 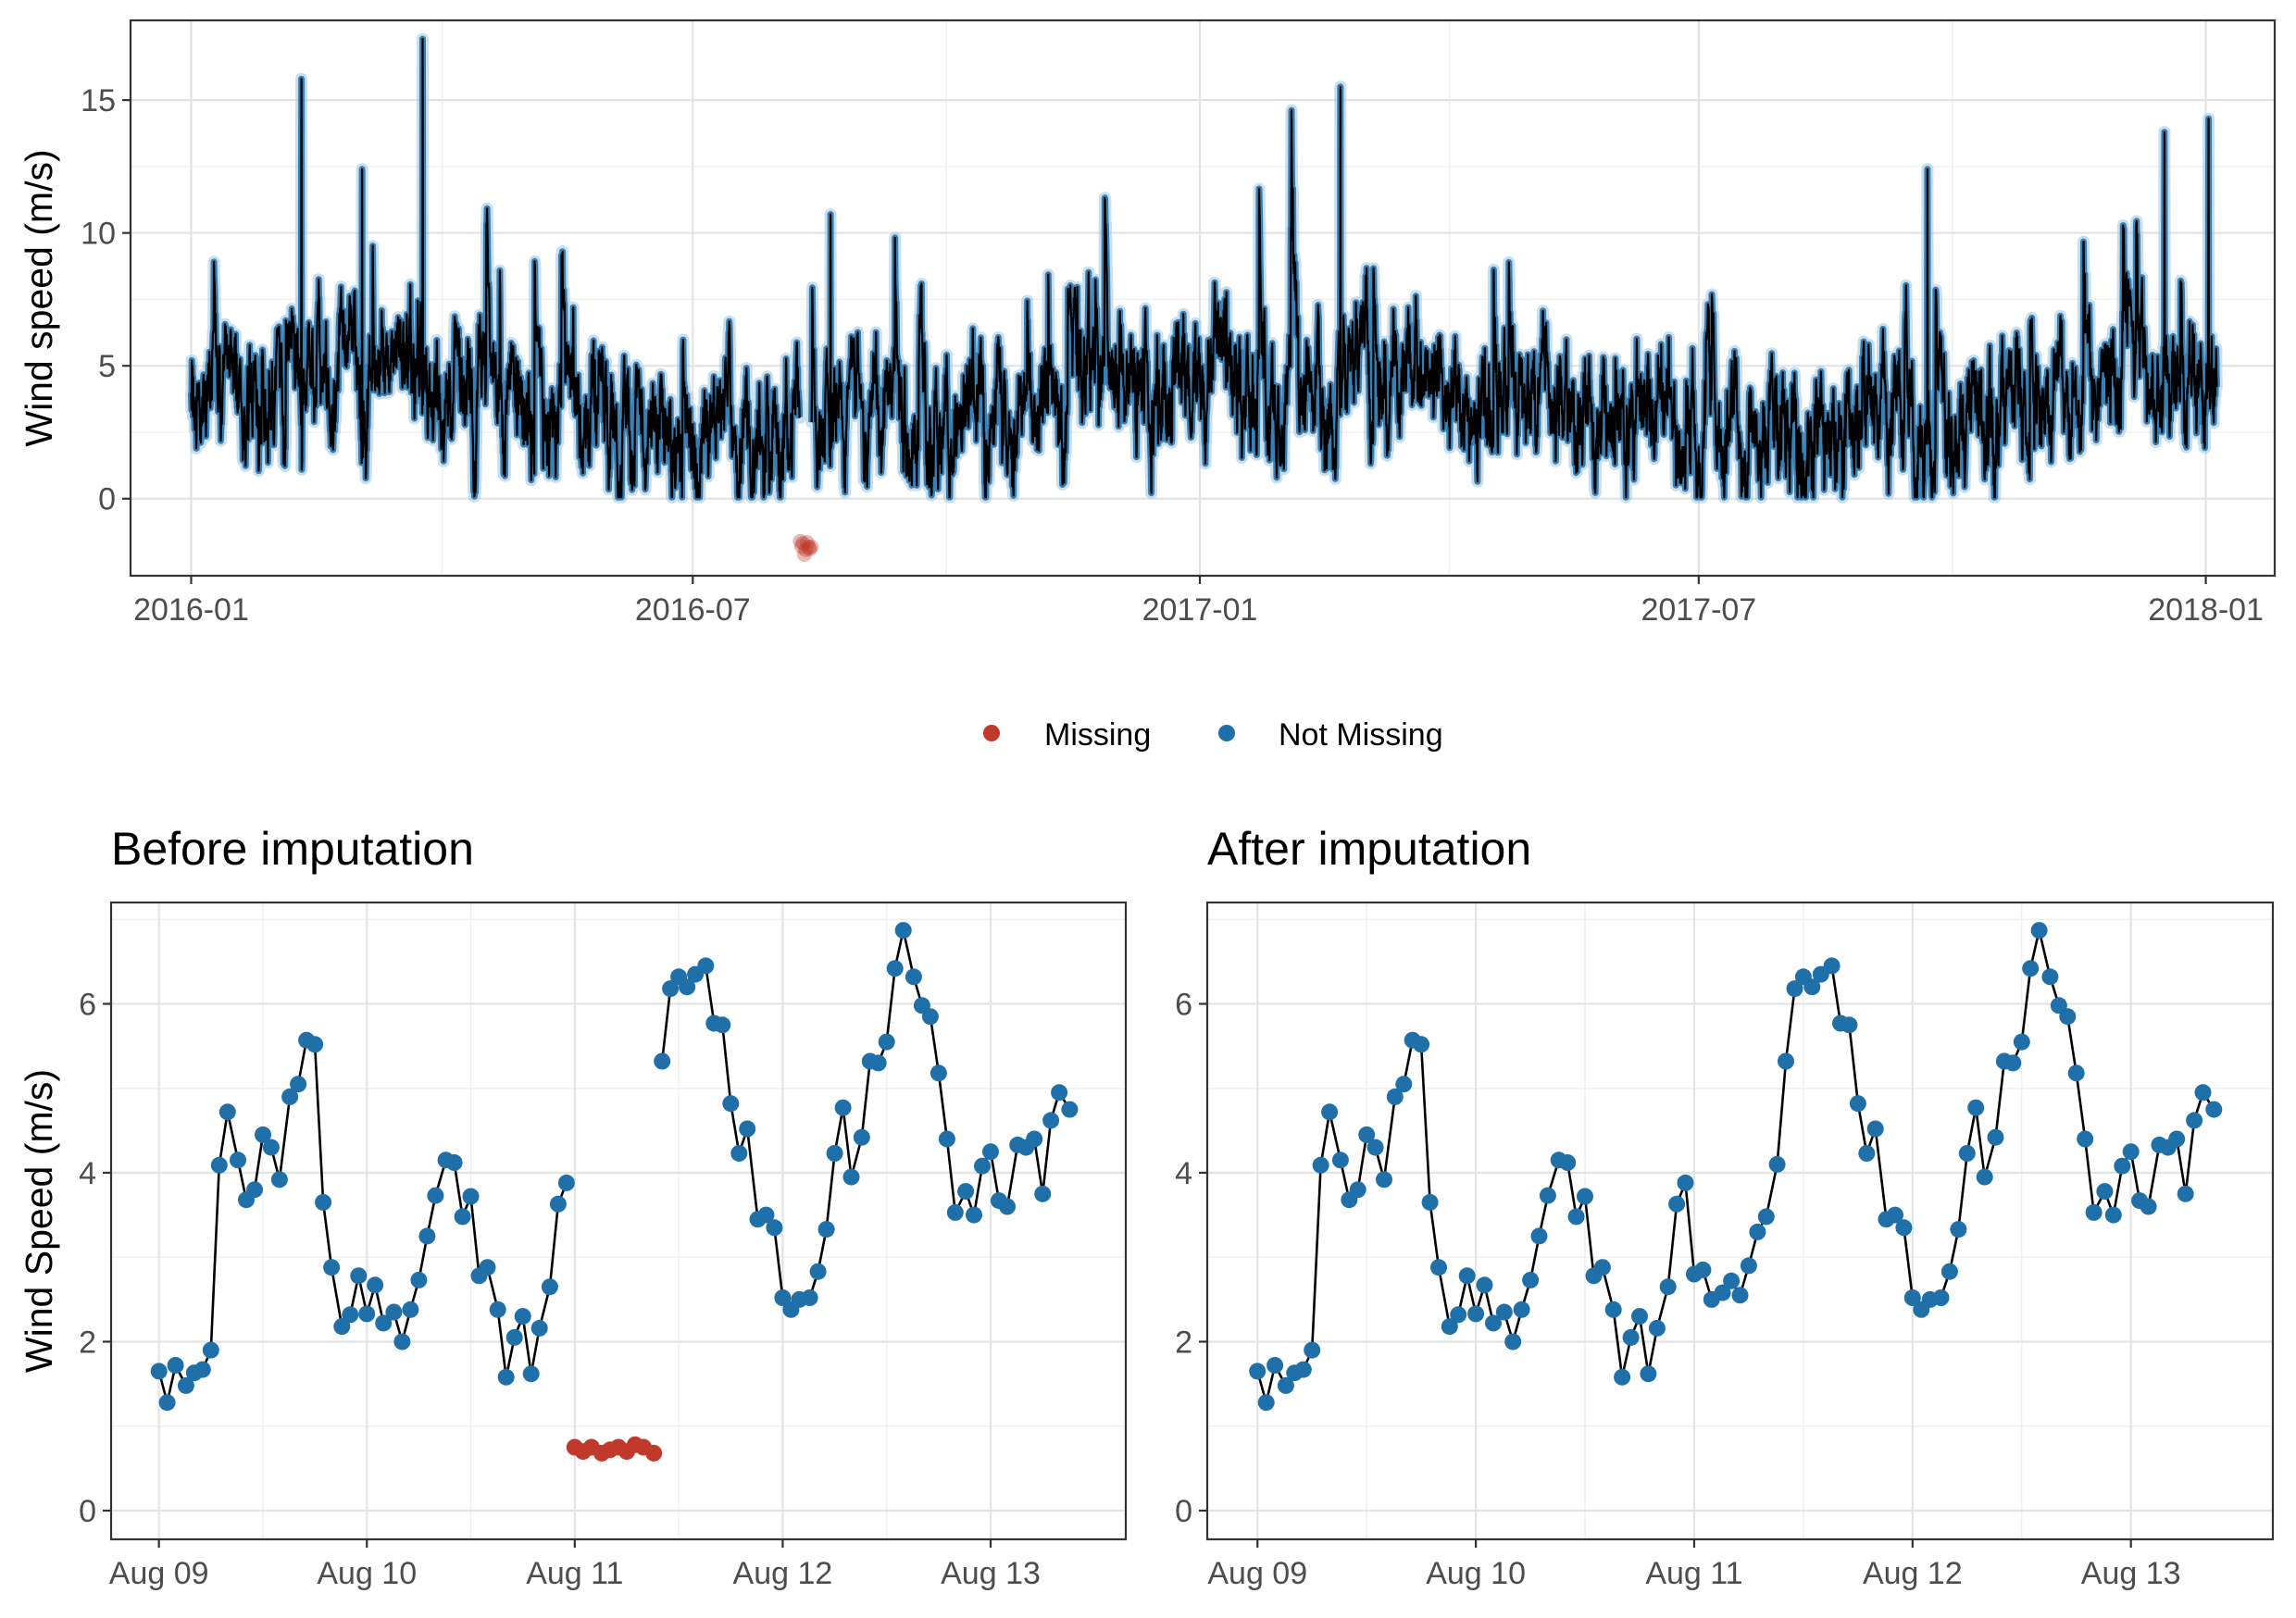 I want to click on x-tick-label: Aug 10, so click(x=367, y=1573).